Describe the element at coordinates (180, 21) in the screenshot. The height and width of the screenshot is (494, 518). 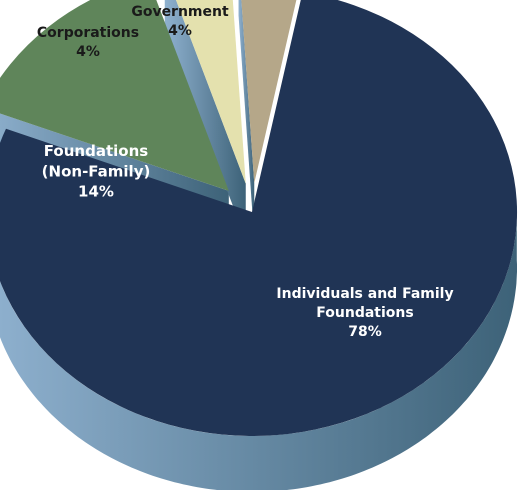
I see `slice-label: Government 4%` at that location.